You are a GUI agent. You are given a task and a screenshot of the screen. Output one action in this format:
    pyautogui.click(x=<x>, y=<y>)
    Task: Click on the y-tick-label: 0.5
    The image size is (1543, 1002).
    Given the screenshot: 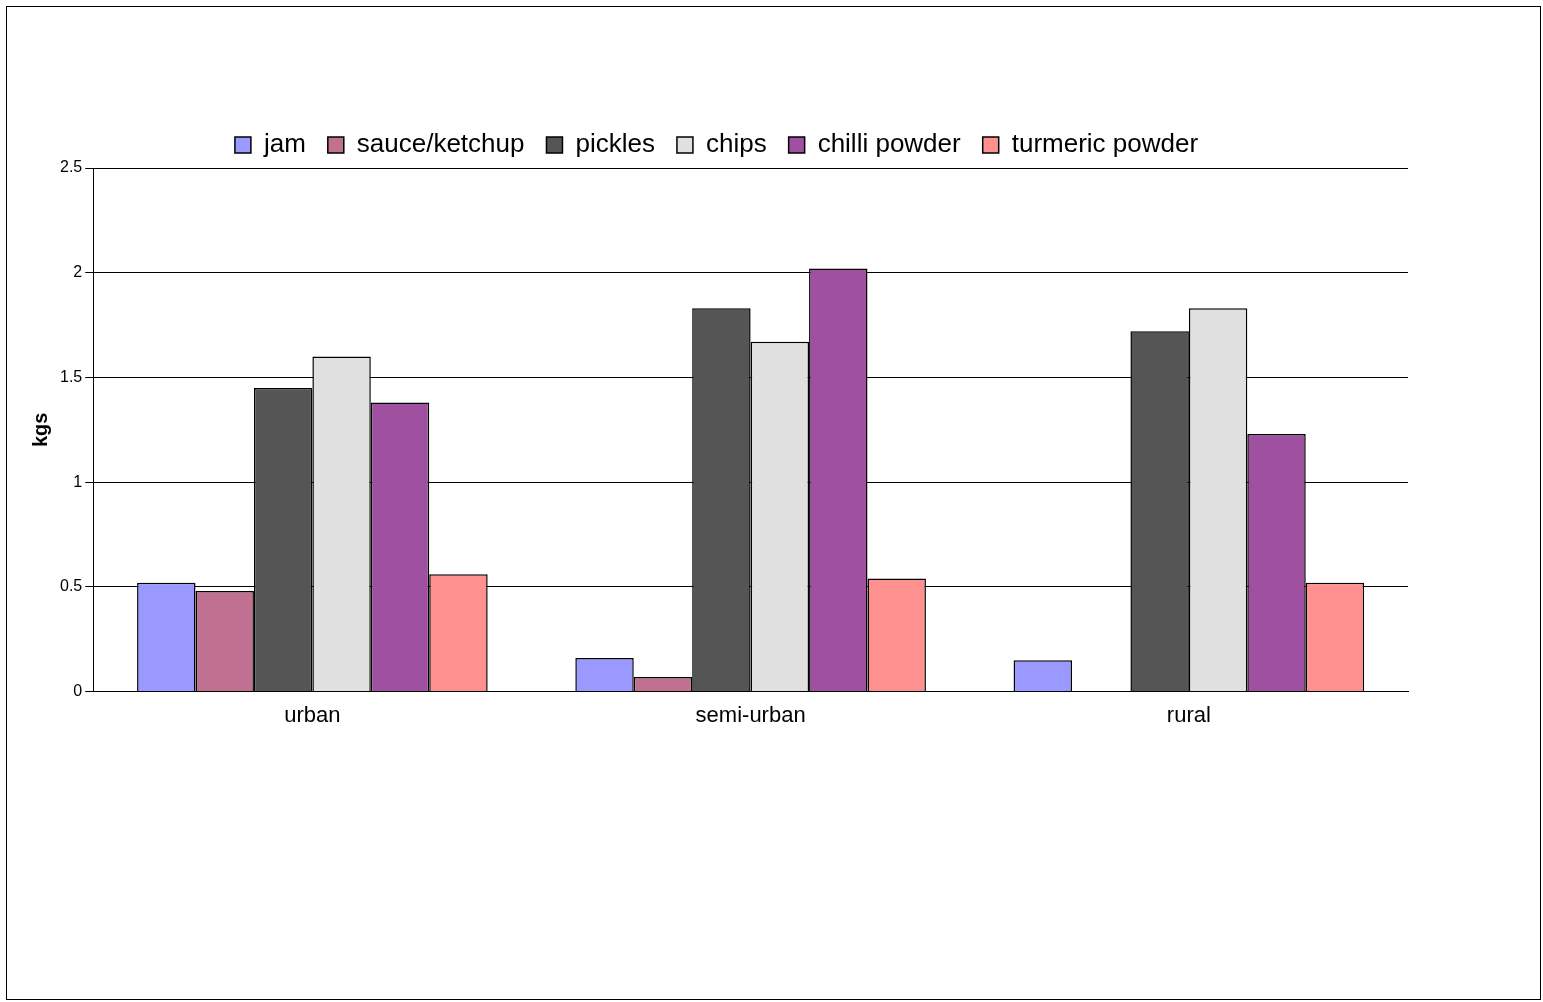 What is the action you would take?
    pyautogui.click(x=71, y=586)
    